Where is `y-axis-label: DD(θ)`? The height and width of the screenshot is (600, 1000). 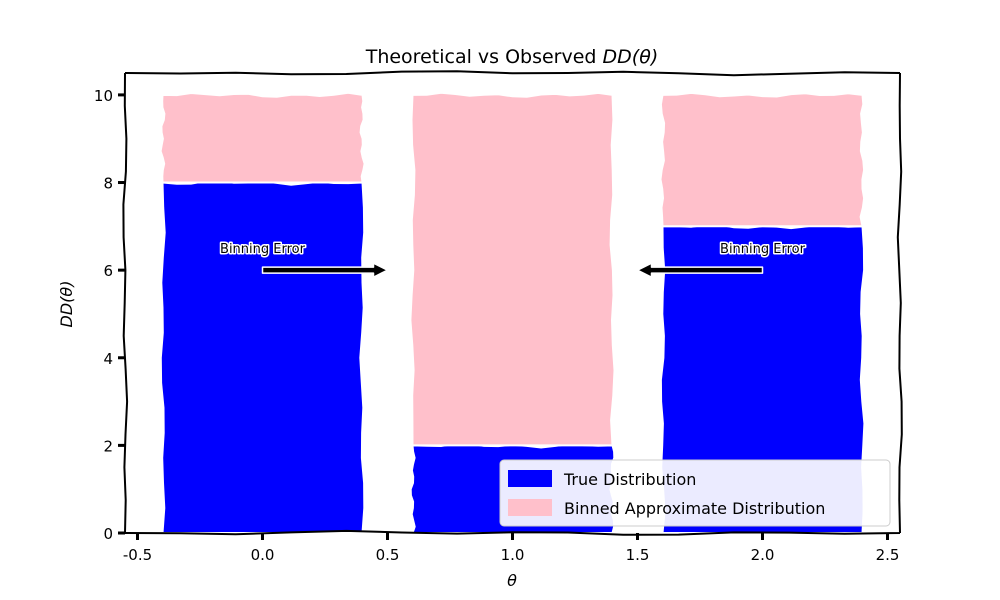
y-axis-label: DD(θ) is located at coordinates (66, 304).